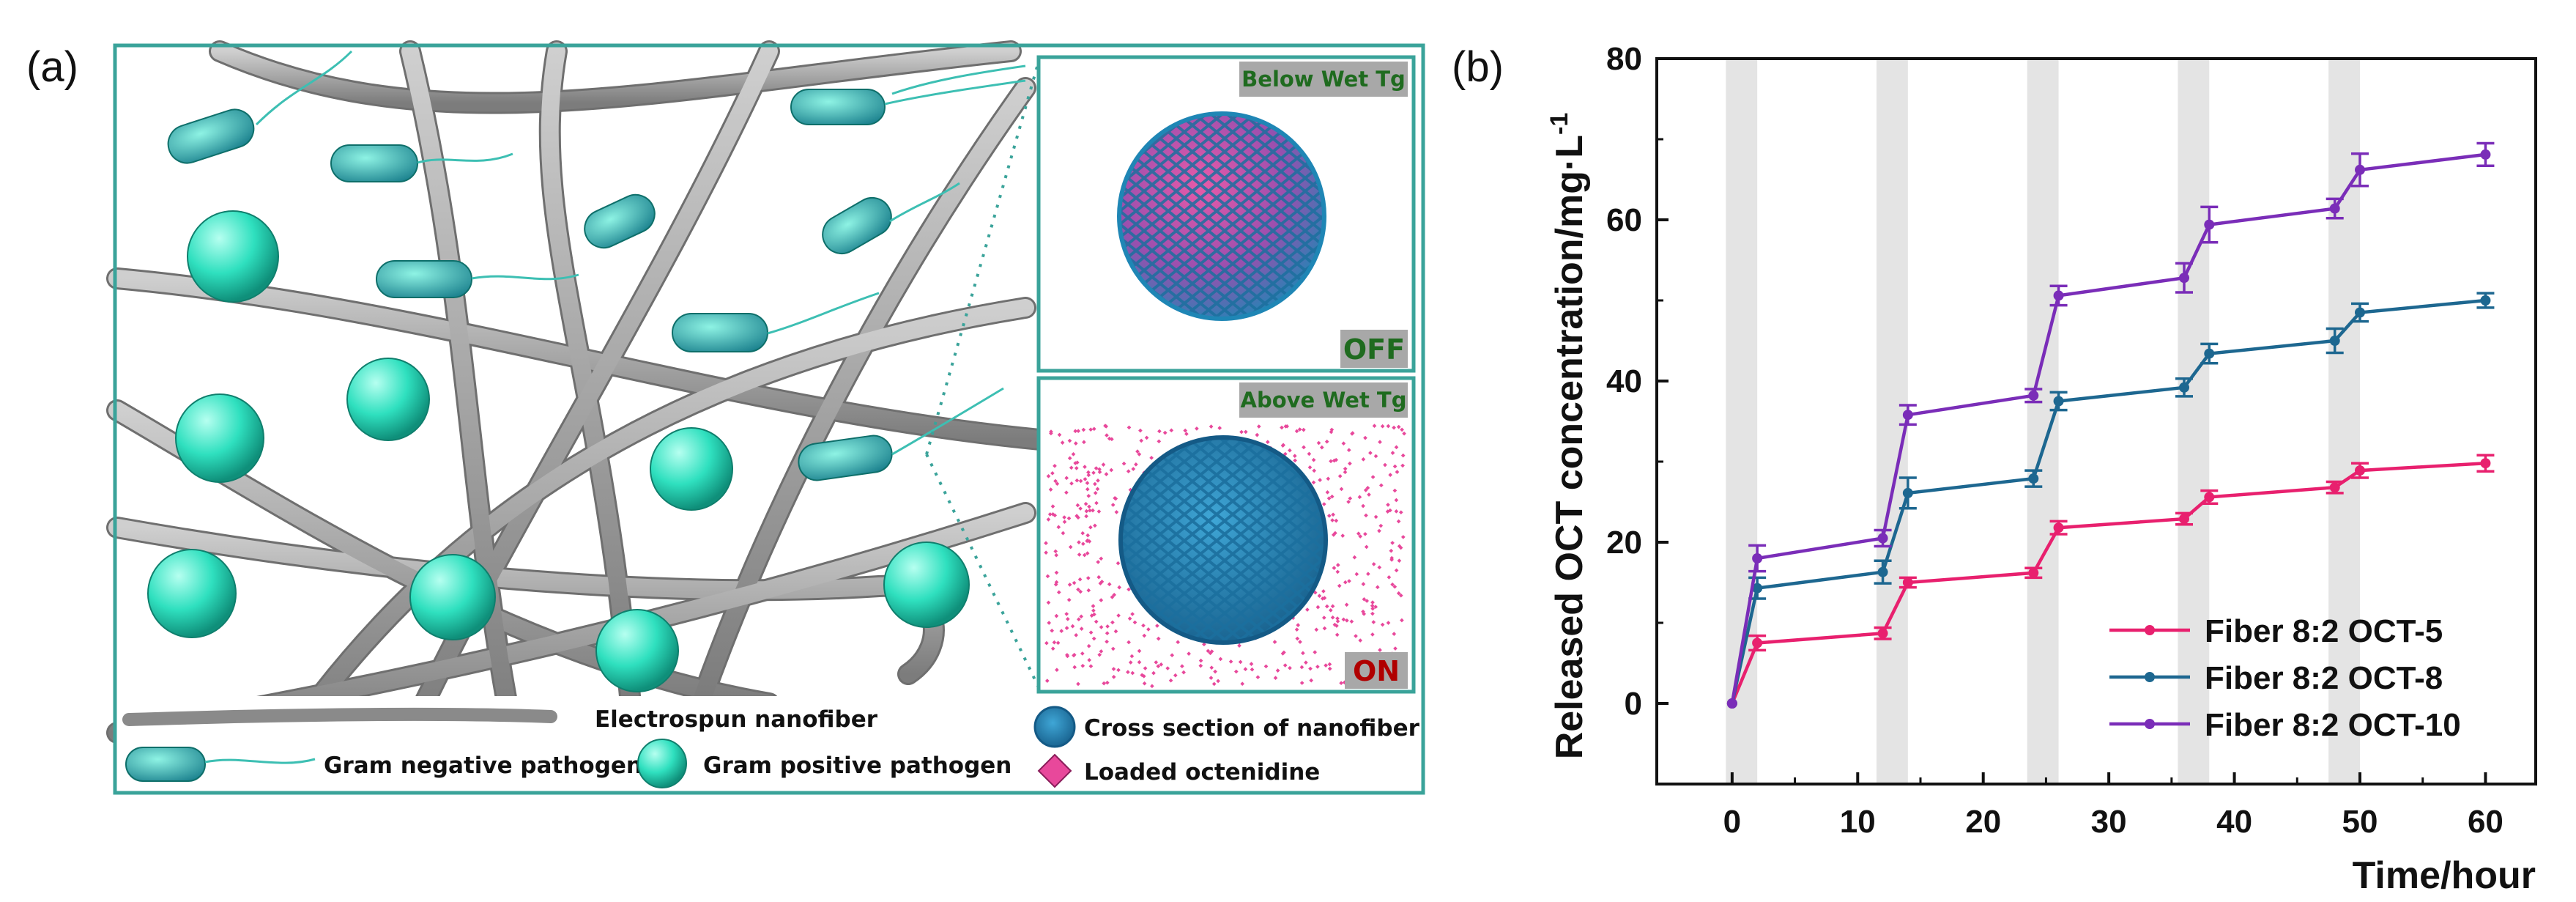  I want to click on panel-a-letter: (a), so click(52, 67).